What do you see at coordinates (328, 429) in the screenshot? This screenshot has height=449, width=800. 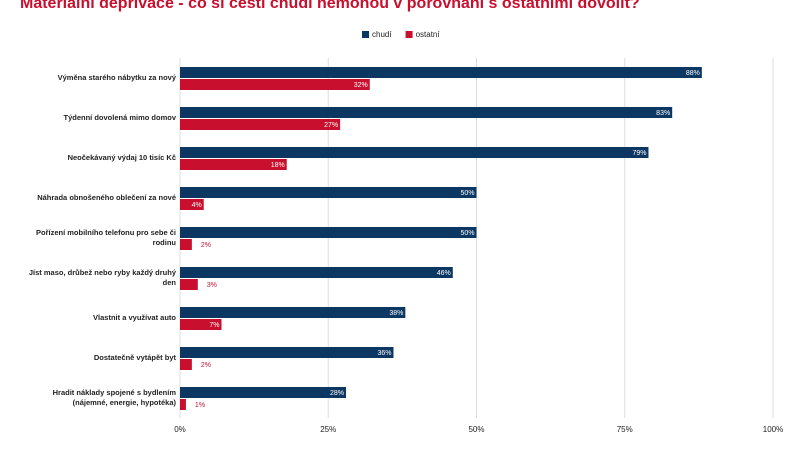 I see `x-tick-label: 25%` at bounding box center [328, 429].